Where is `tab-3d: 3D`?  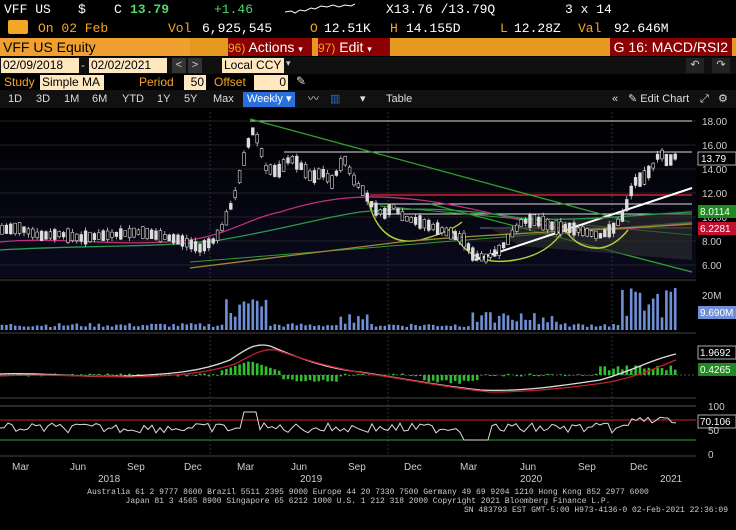 tab-3d: 3D is located at coordinates (43, 99).